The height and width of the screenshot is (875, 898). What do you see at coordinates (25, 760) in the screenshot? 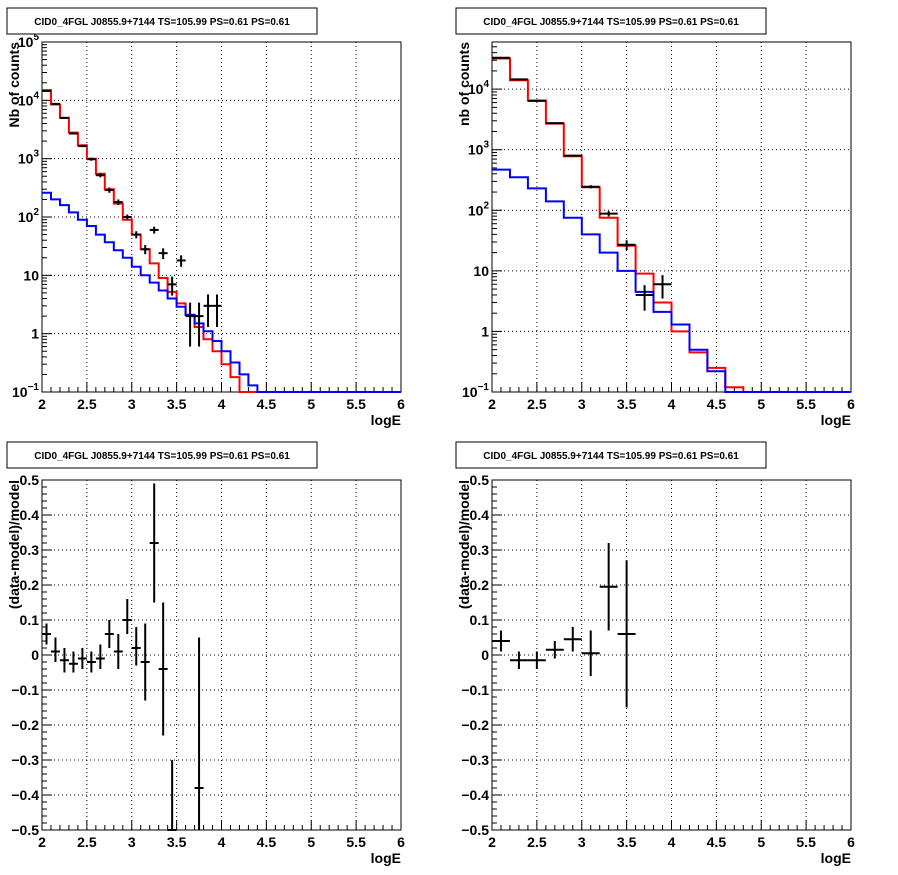
I see `y-tick-label: −0.3` at bounding box center [25, 760].